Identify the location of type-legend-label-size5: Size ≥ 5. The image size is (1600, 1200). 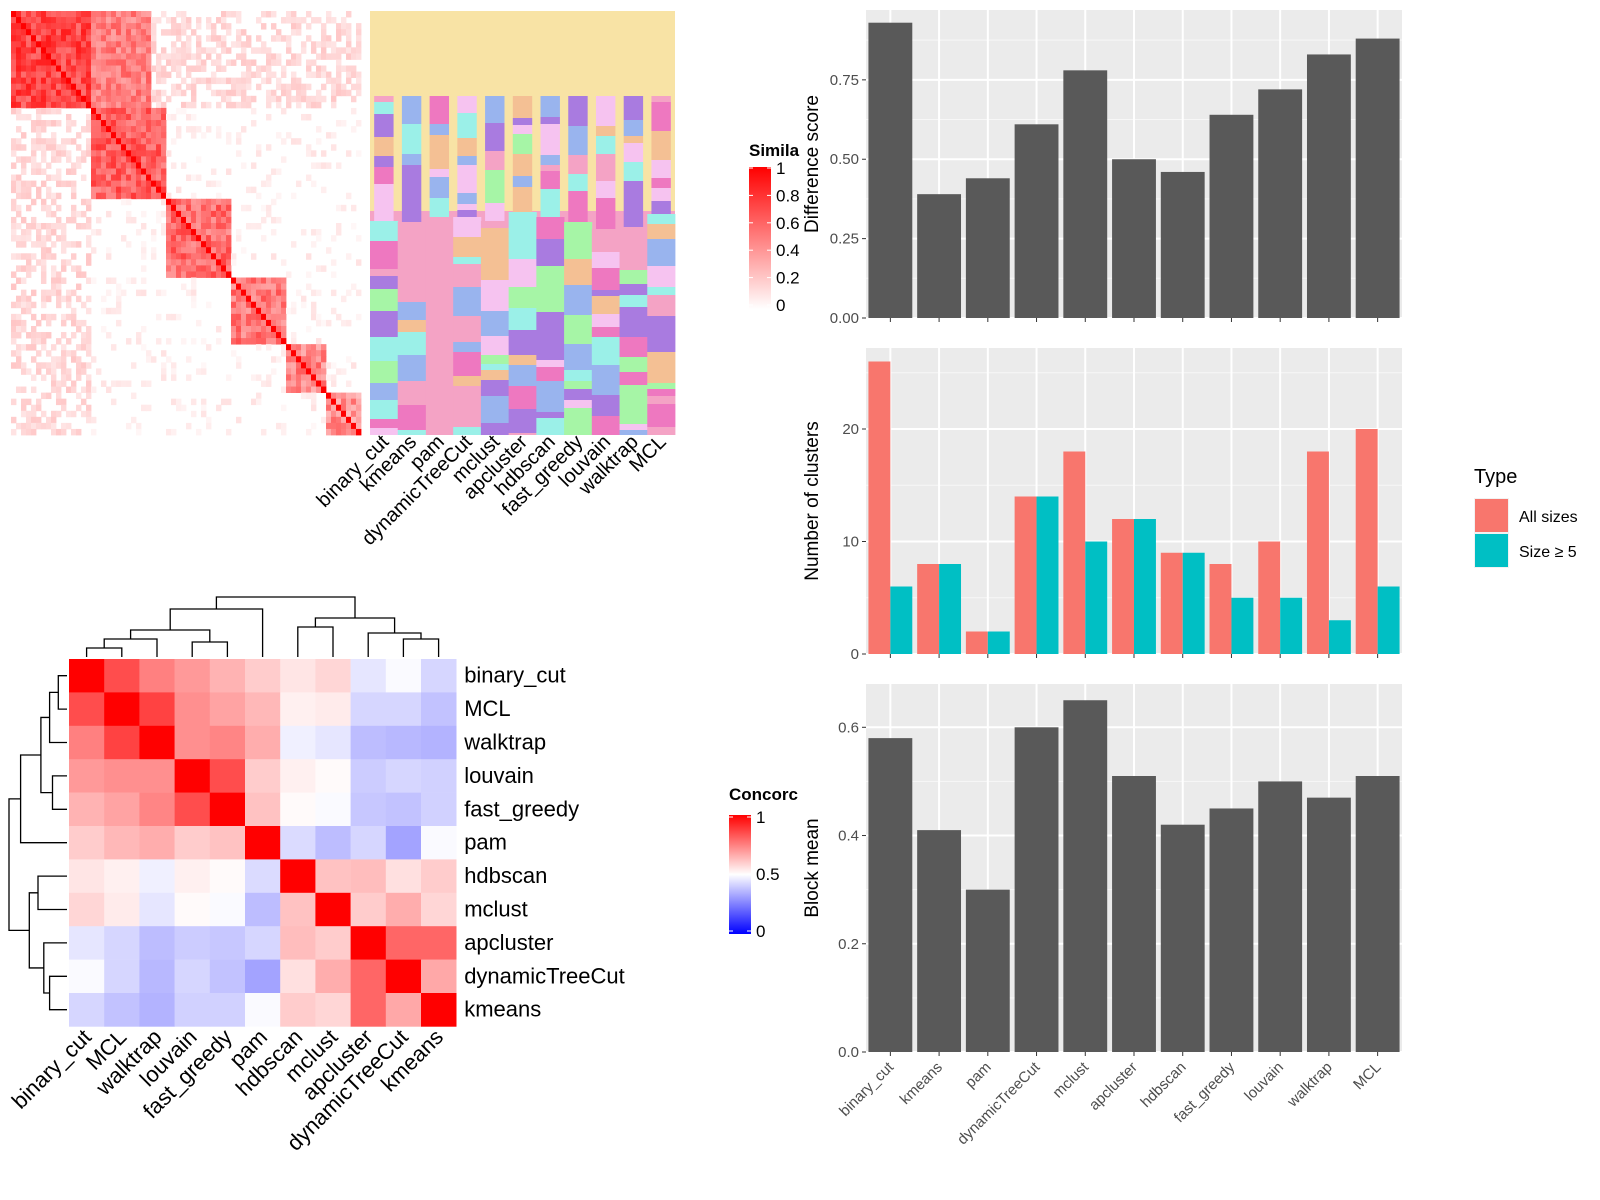
(1548, 552).